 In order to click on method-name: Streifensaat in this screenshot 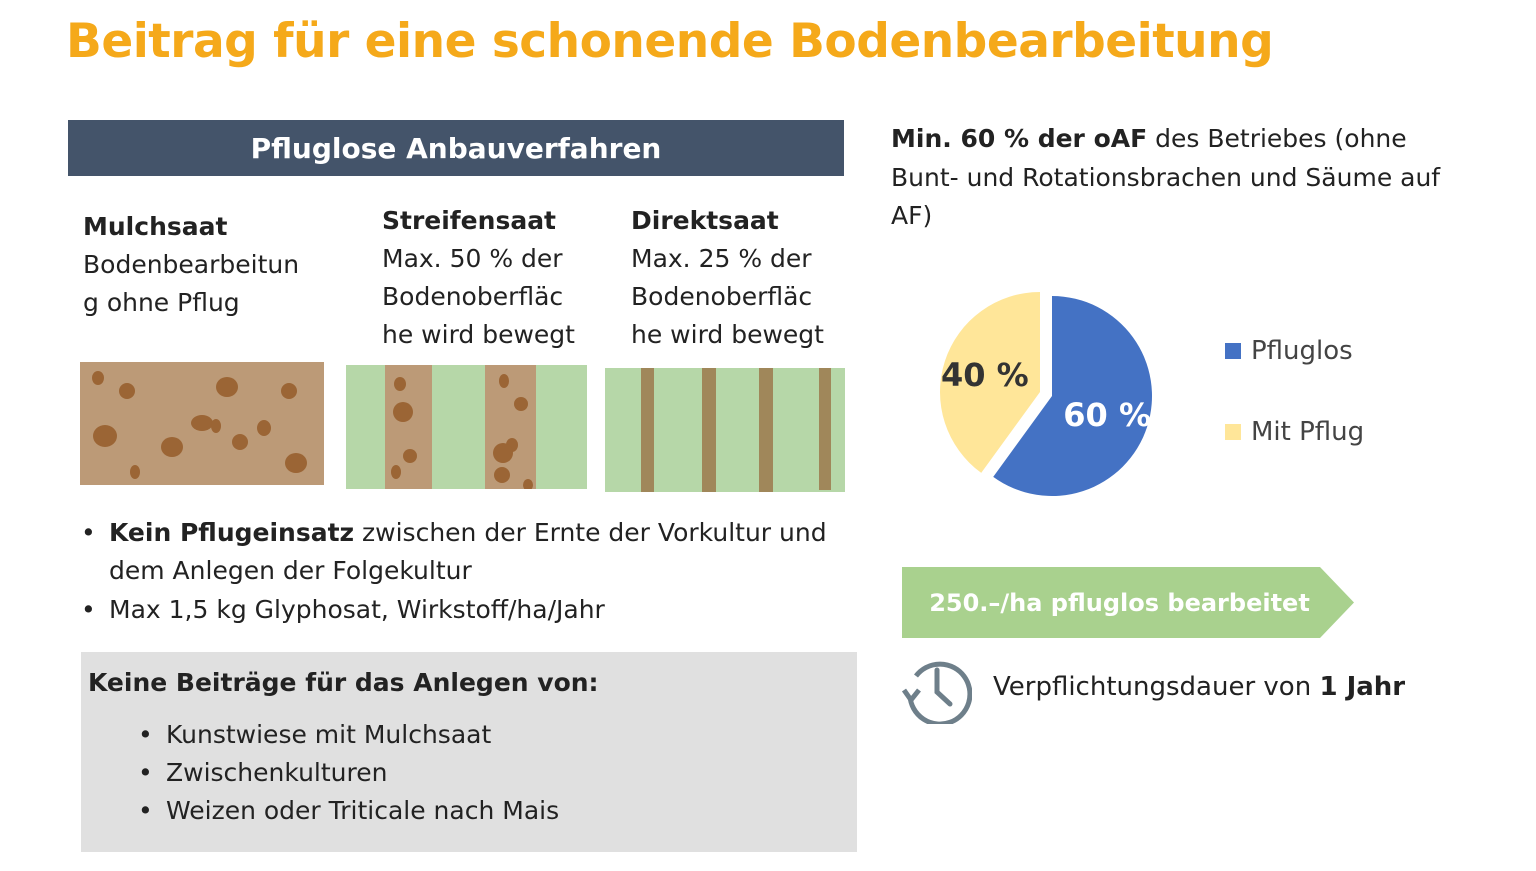, I will do `click(469, 220)`.